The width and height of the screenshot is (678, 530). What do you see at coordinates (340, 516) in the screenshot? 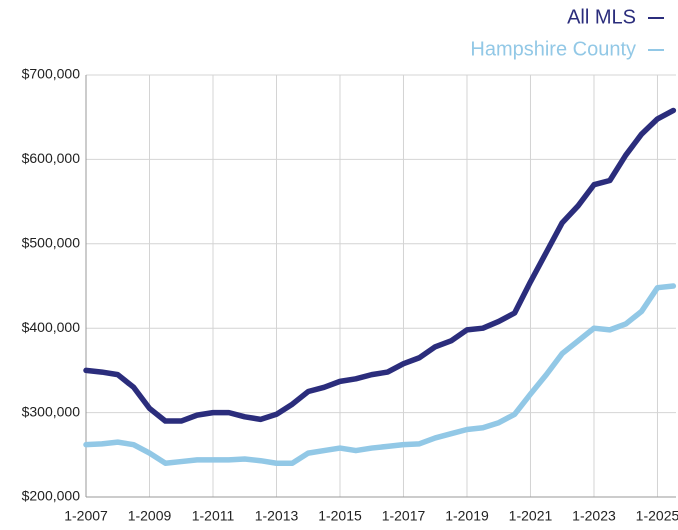
I see `x-tick-label: 1-2015` at bounding box center [340, 516].